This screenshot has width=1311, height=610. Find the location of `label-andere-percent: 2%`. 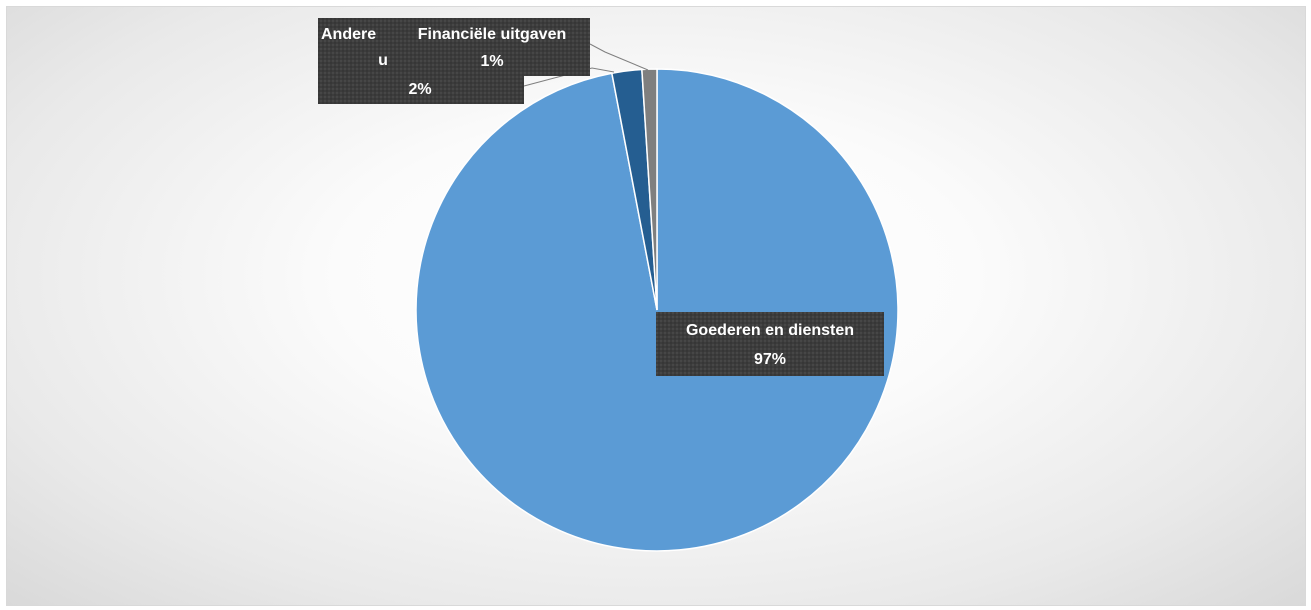

label-andere-percent: 2% is located at coordinates (419, 89).